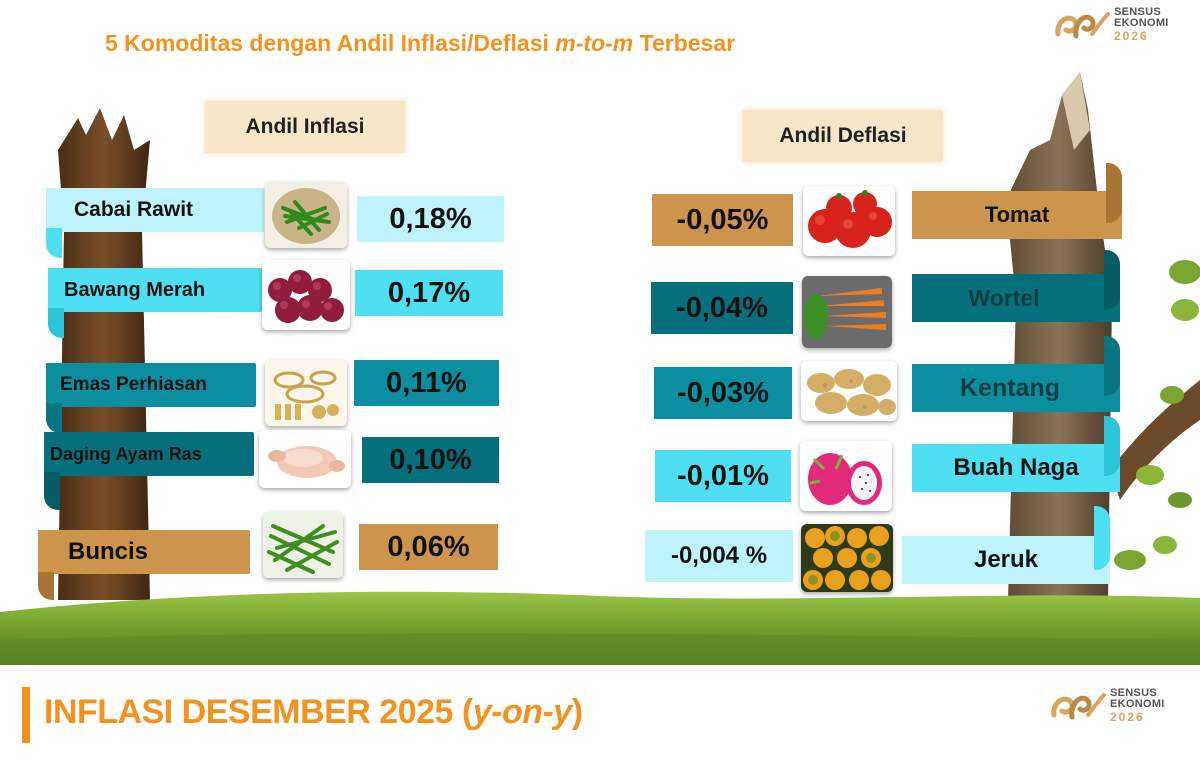 This screenshot has height=763, width=1200. Describe the element at coordinates (1016, 388) in the screenshot. I see `commodity-label: Kentang` at that location.